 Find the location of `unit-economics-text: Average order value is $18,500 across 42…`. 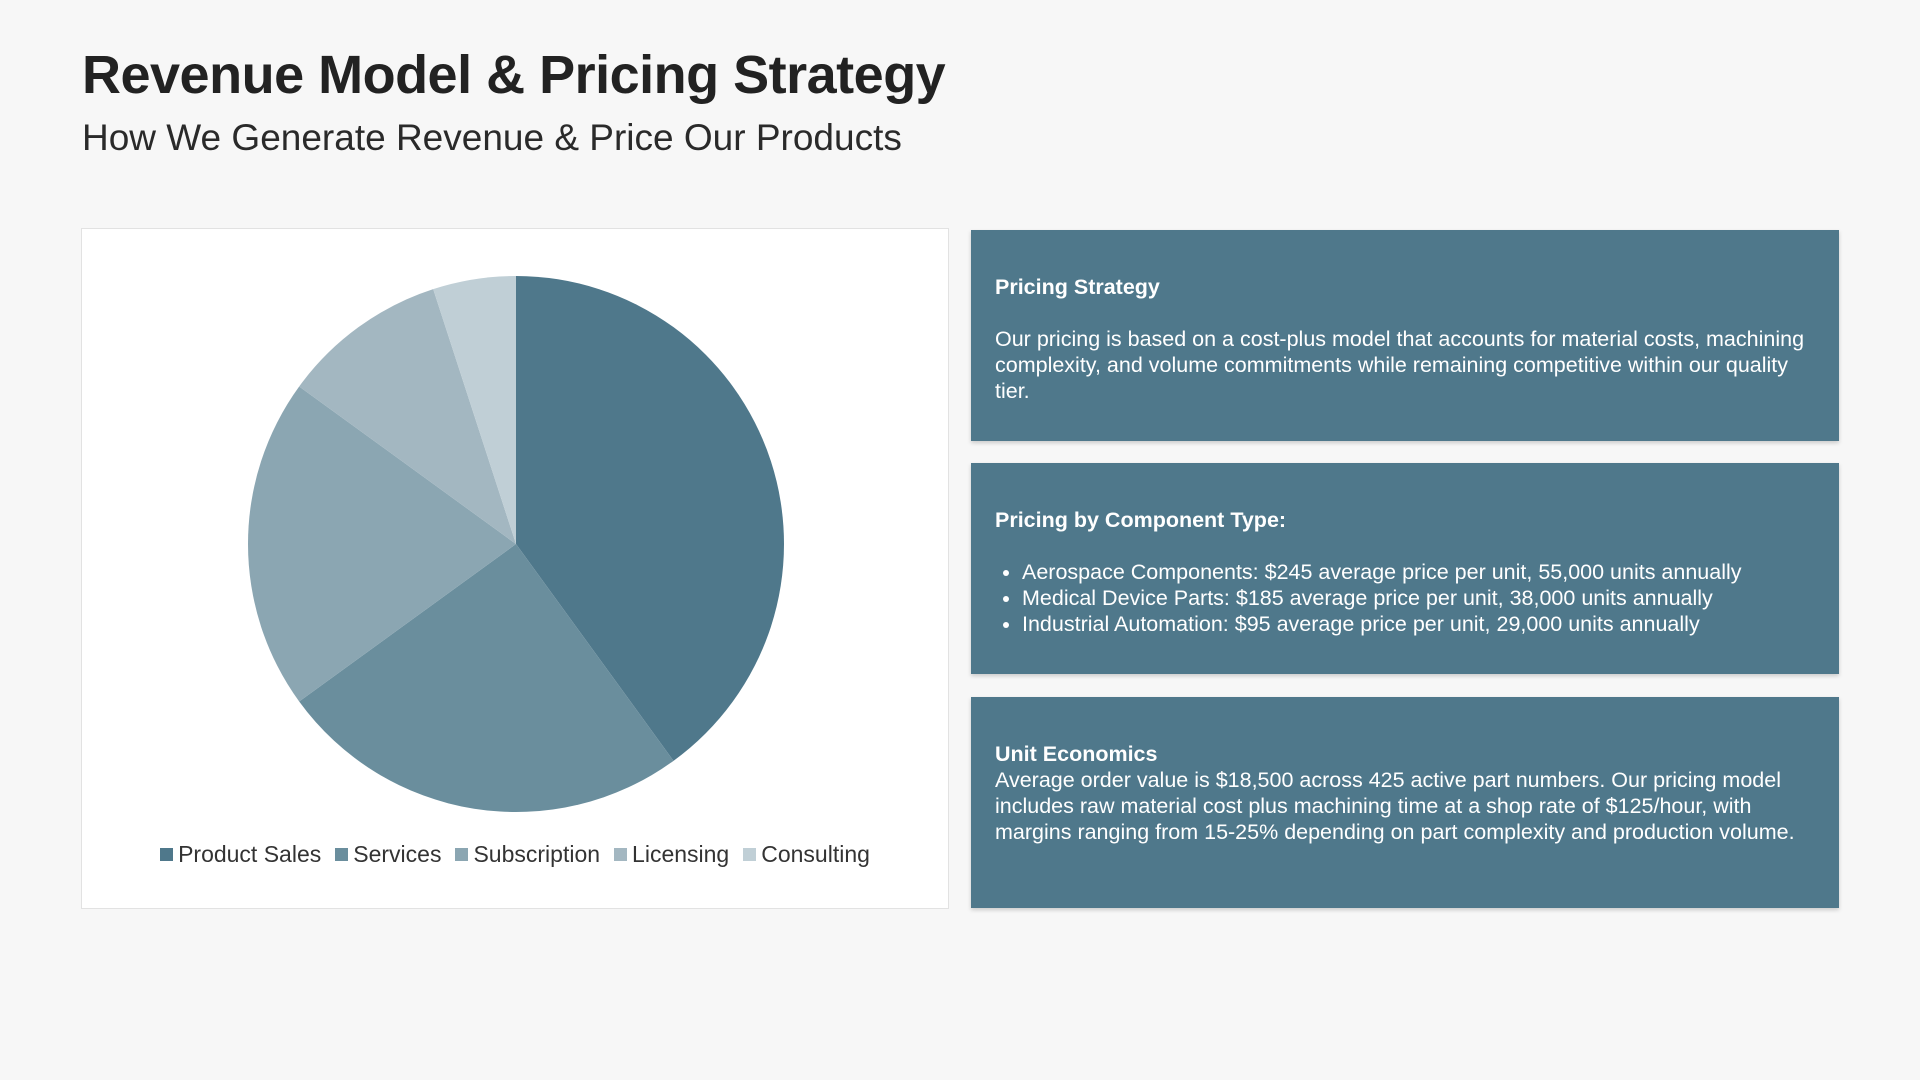

unit-economics-text: Average order value is $18,500 across 42… is located at coordinates (1395, 806).